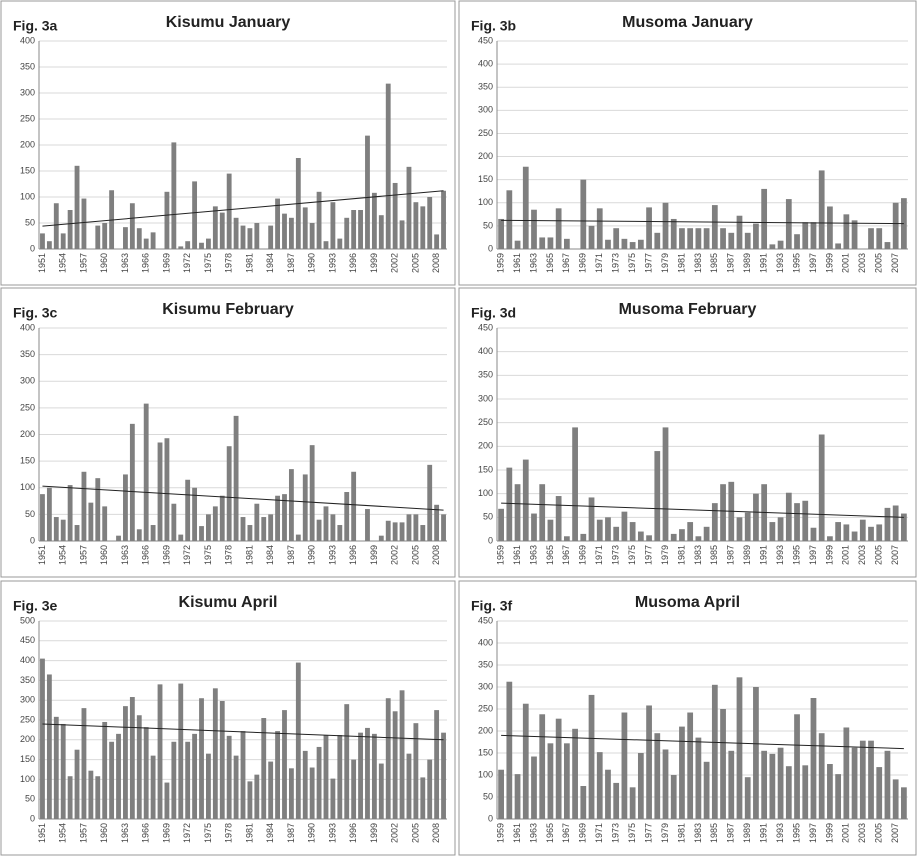 Image resolution: width=917 pixels, height=856 pixels. What do you see at coordinates (846, 833) in the screenshot?
I see `x-tick-label: 2001` at bounding box center [846, 833].